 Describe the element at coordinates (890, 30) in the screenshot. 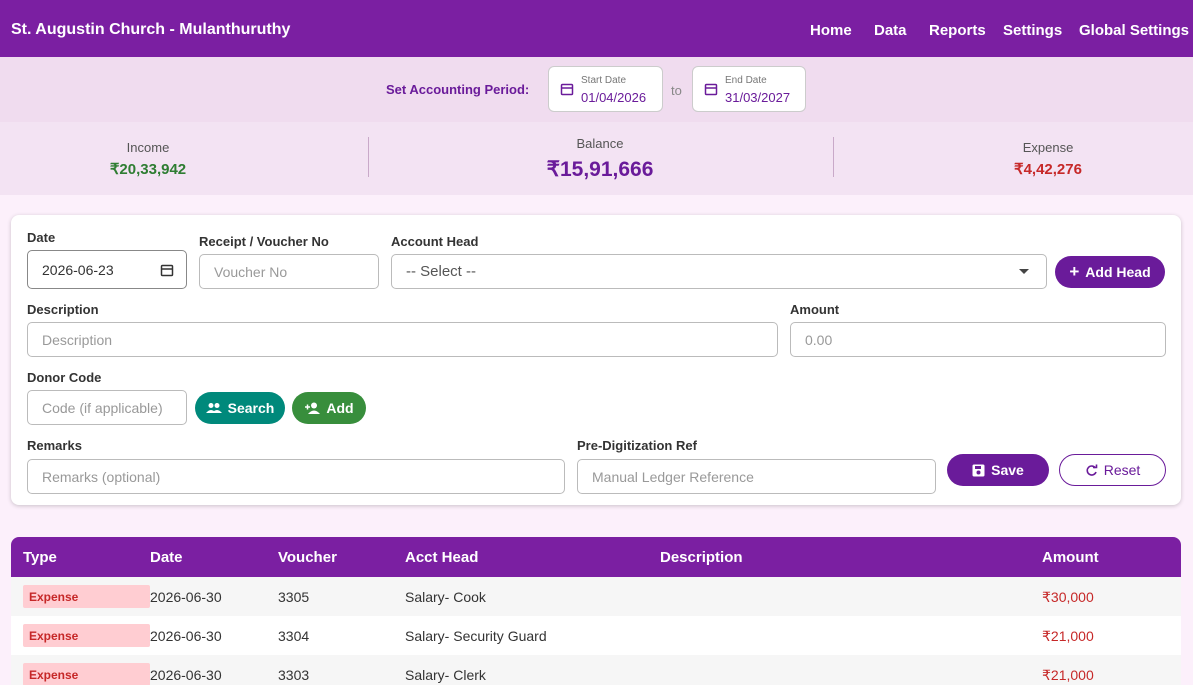

I see `nav-link: Data` at that location.